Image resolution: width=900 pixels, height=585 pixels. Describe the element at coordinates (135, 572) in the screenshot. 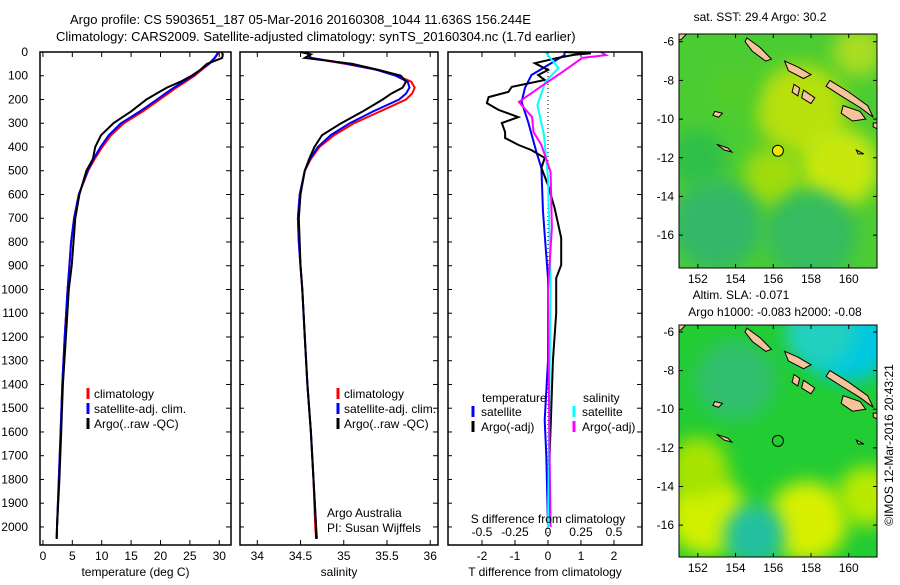

I see `x-axis-label: temperature (deg C)` at that location.